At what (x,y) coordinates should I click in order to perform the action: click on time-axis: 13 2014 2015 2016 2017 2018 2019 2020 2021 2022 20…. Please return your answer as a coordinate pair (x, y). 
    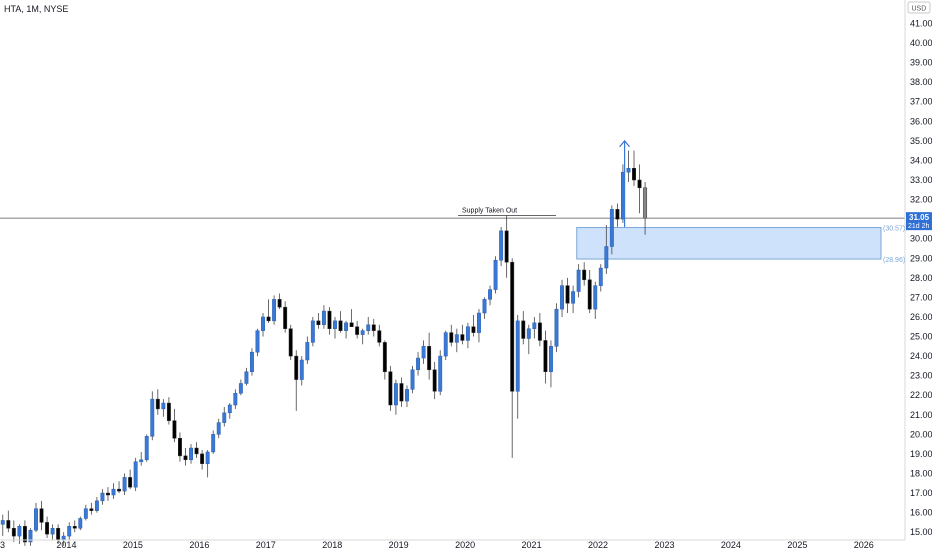
    Looking at the image, I should click on (437, 545).